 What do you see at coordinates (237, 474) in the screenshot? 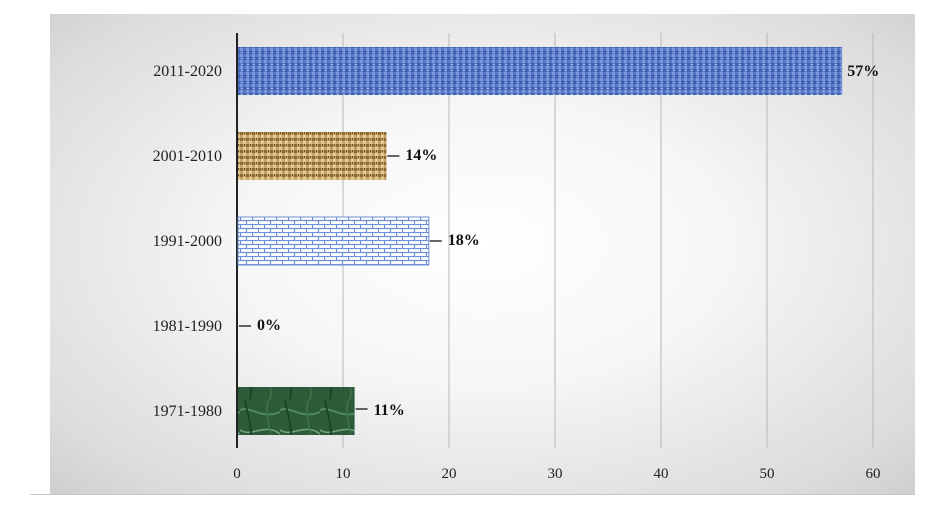
I see `x-tick-label: 0` at bounding box center [237, 474].